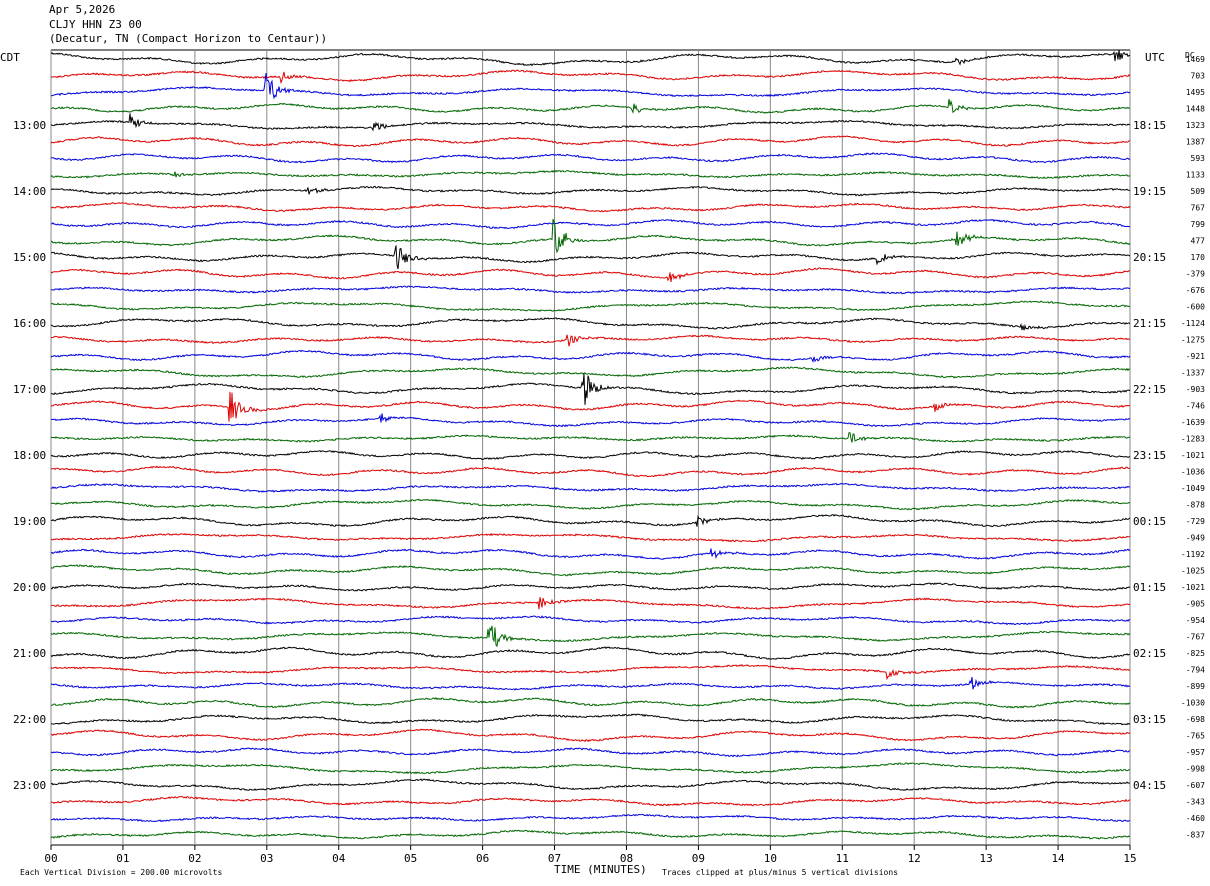 This screenshot has width=1210, height=886. I want to click on cdt-hour-label: 13:00, so click(29, 125).